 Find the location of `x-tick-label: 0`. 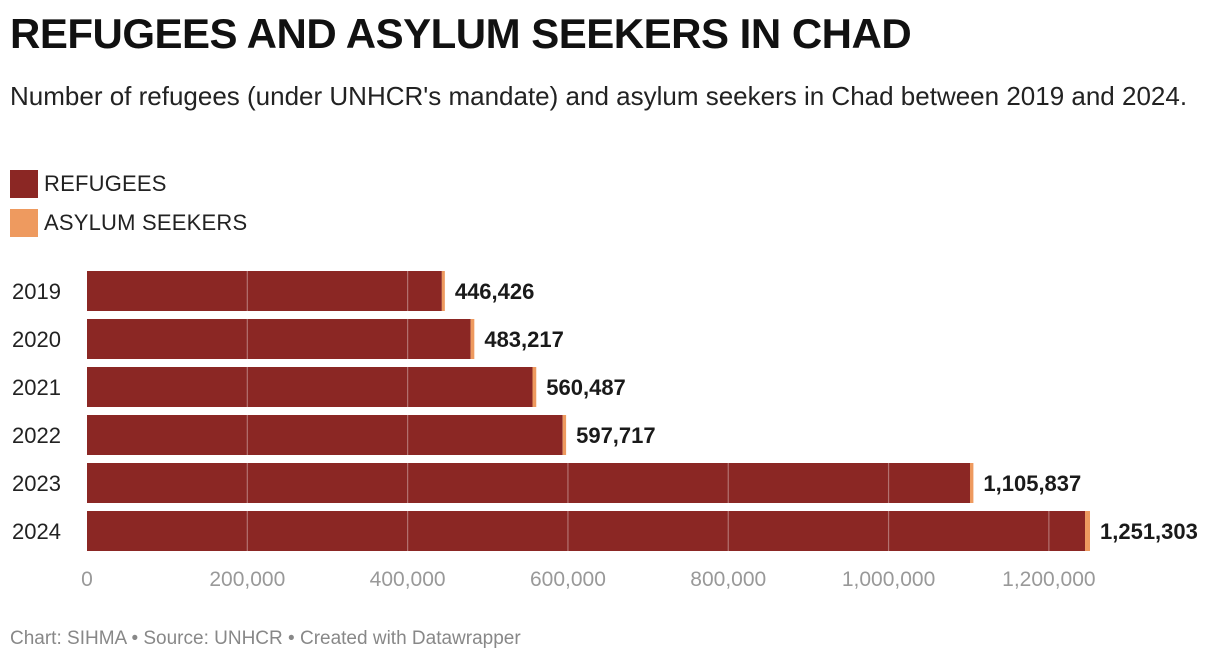

x-tick-label: 0 is located at coordinates (87, 579).